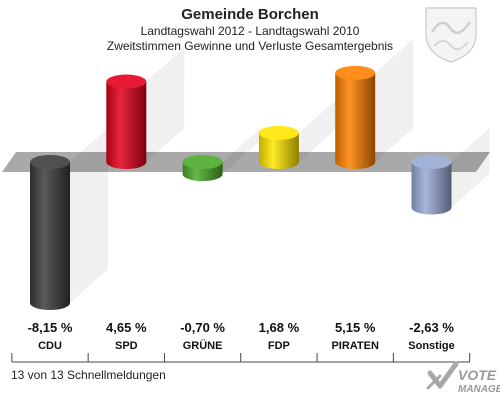 Image resolution: width=500 pixels, height=400 pixels. What do you see at coordinates (126, 346) in the screenshot?
I see `category-label: SPD` at bounding box center [126, 346].